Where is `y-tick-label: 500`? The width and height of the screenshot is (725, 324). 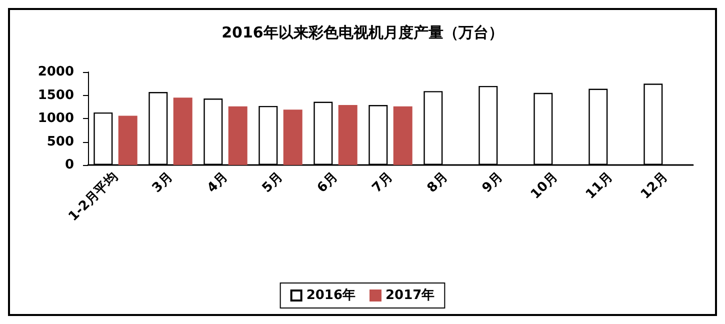 y-tick-label: 500 is located at coordinates (60, 142).